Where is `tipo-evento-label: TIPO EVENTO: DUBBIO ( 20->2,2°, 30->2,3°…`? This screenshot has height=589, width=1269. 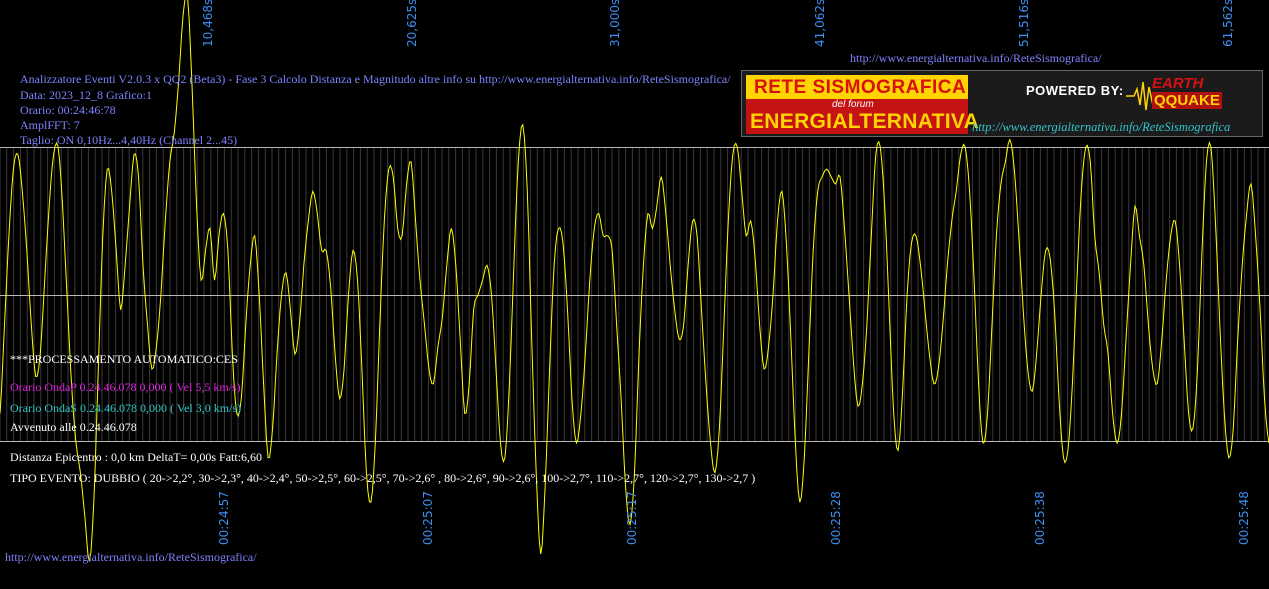 tipo-evento-label: TIPO EVENTO: DUBBIO ( 20->2,2°, 30->2,3°… is located at coordinates (383, 478).